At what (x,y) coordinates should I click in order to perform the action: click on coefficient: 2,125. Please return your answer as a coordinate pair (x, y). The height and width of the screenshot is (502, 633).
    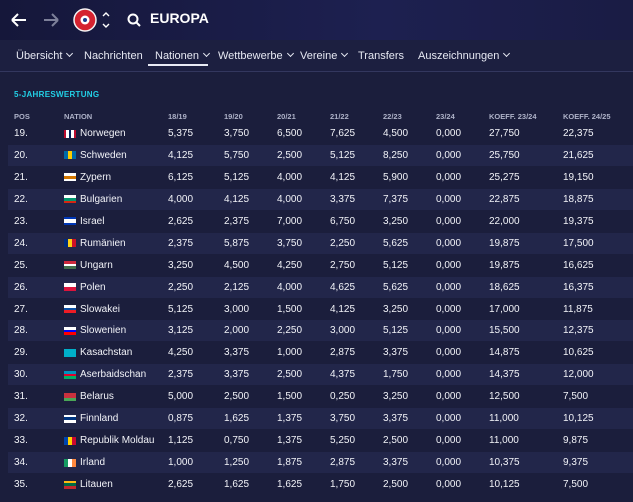
    Looking at the image, I should click on (237, 287).